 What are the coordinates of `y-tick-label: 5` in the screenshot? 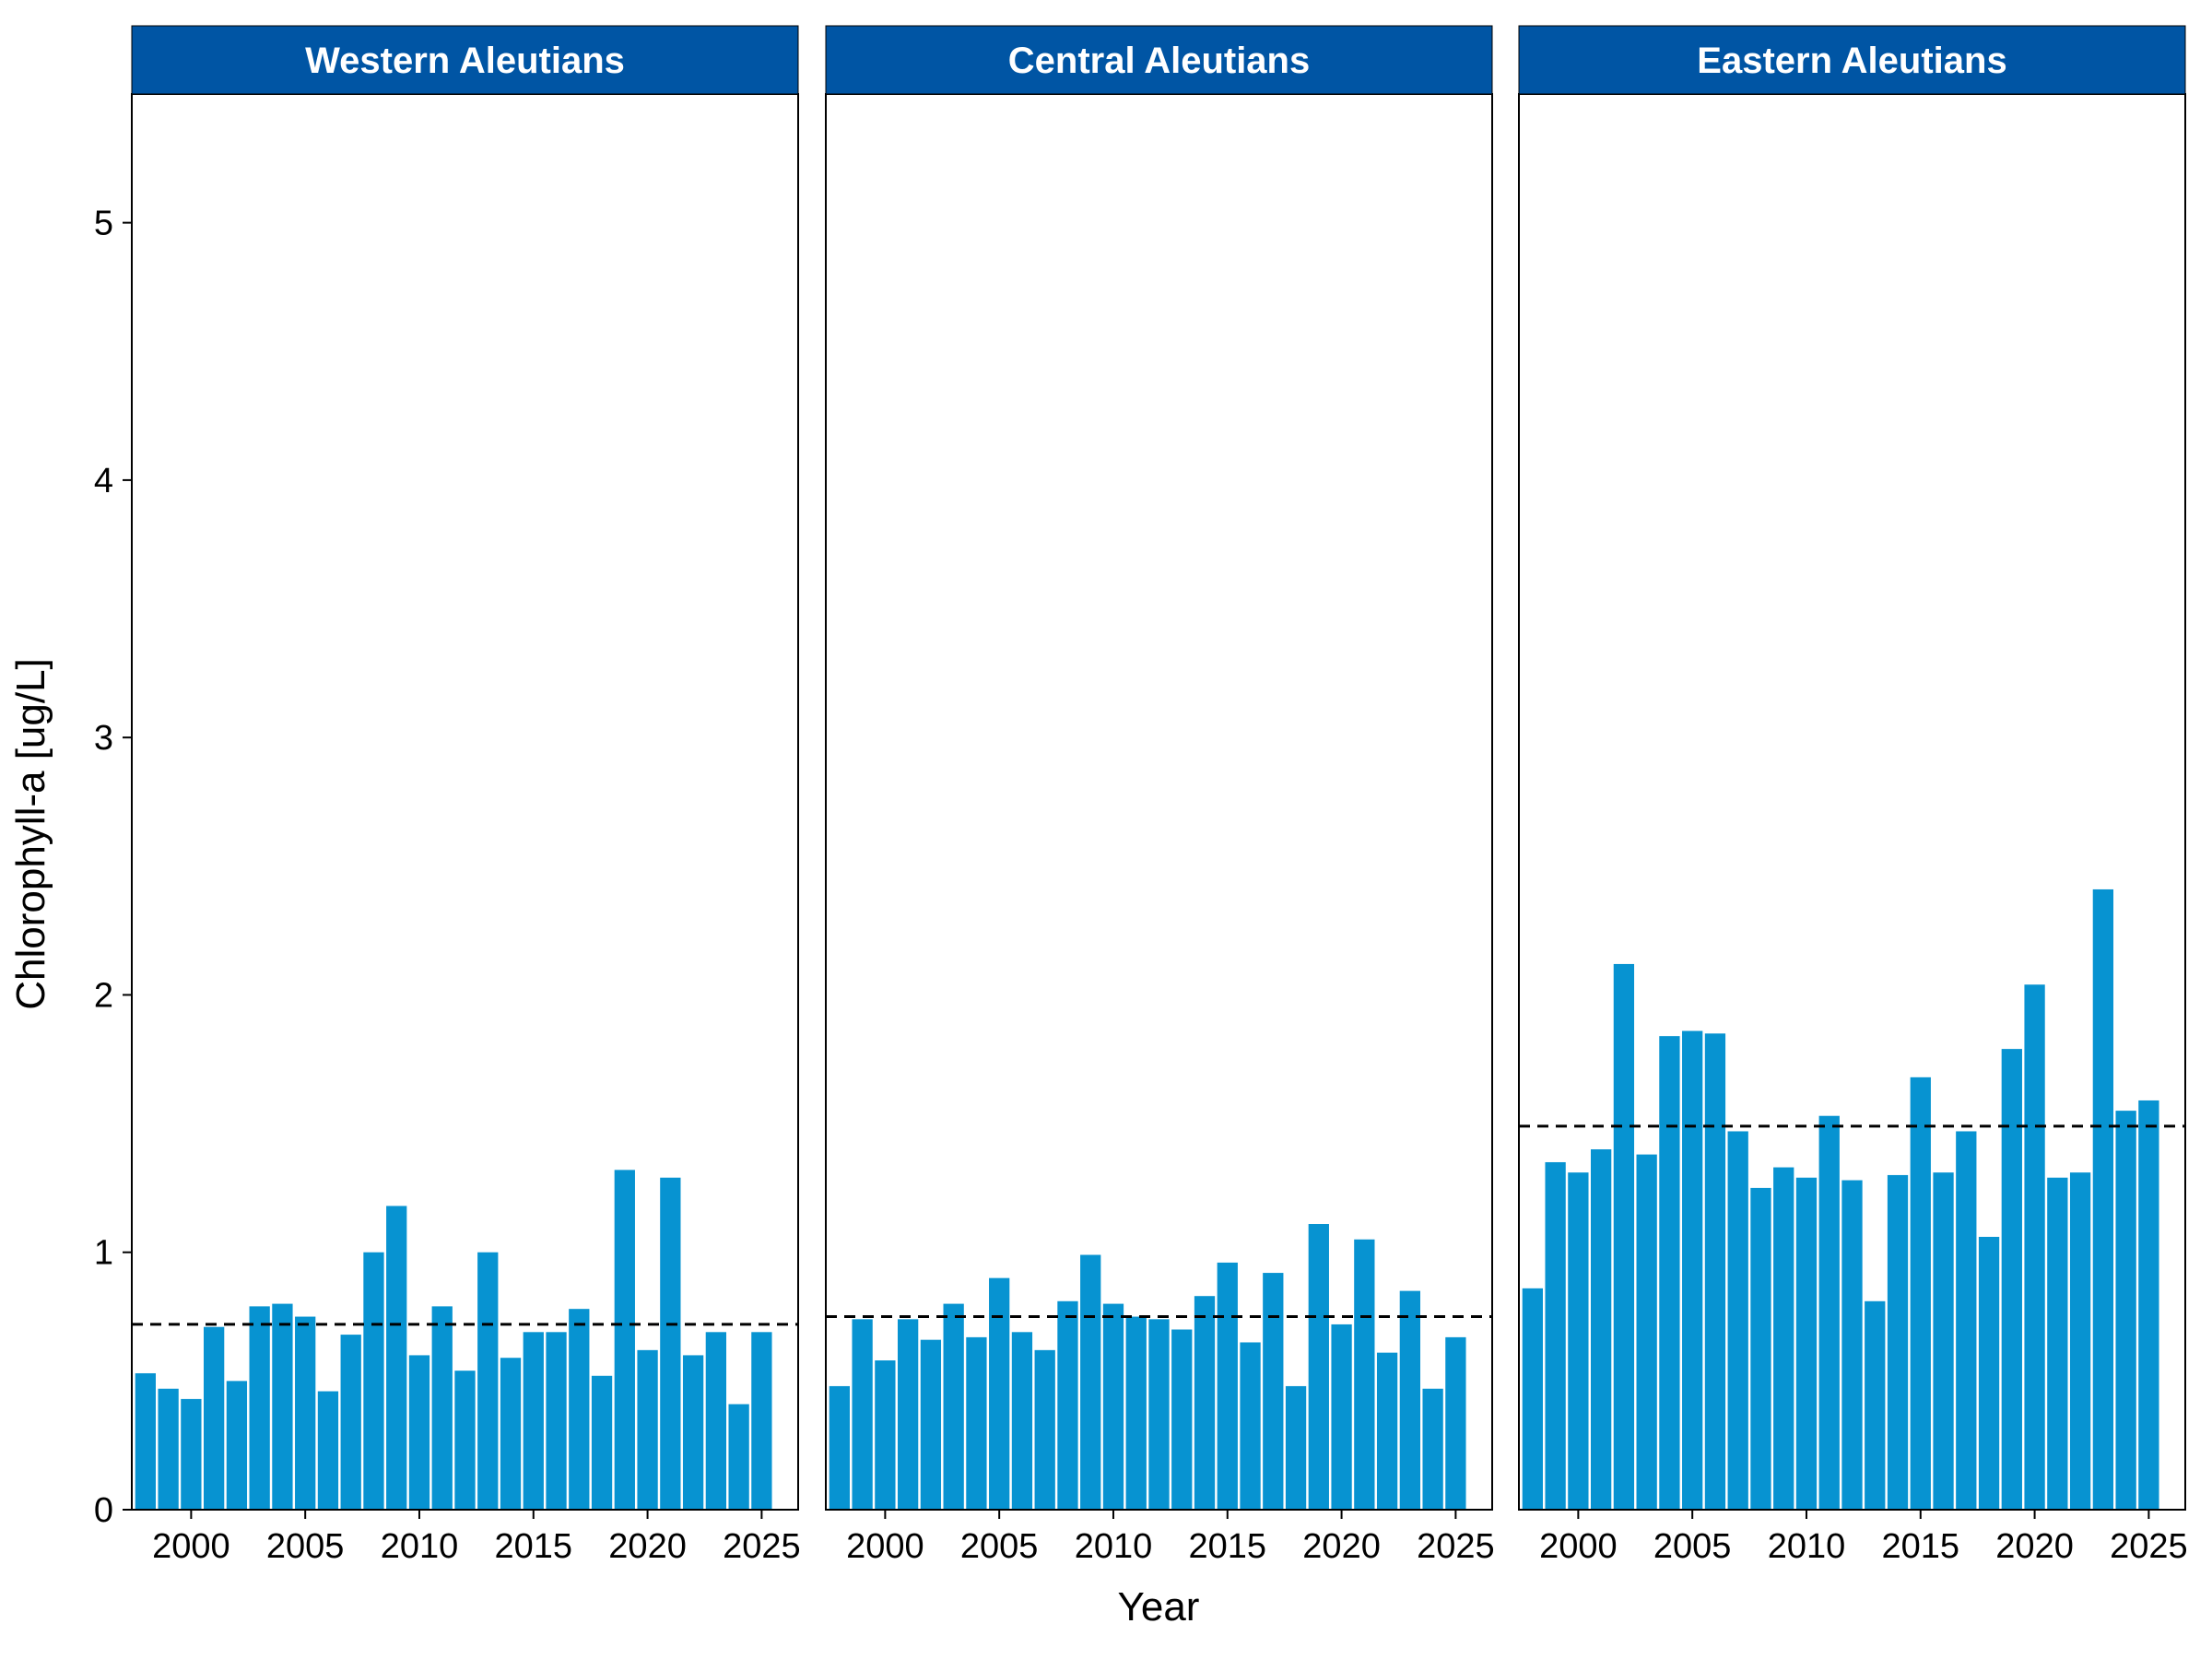 It's located at (103, 224).